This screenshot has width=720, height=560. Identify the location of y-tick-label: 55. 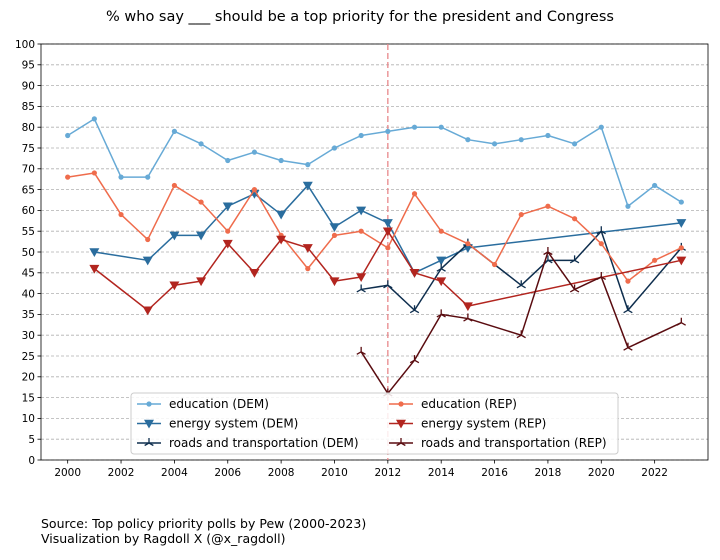
(28, 232).